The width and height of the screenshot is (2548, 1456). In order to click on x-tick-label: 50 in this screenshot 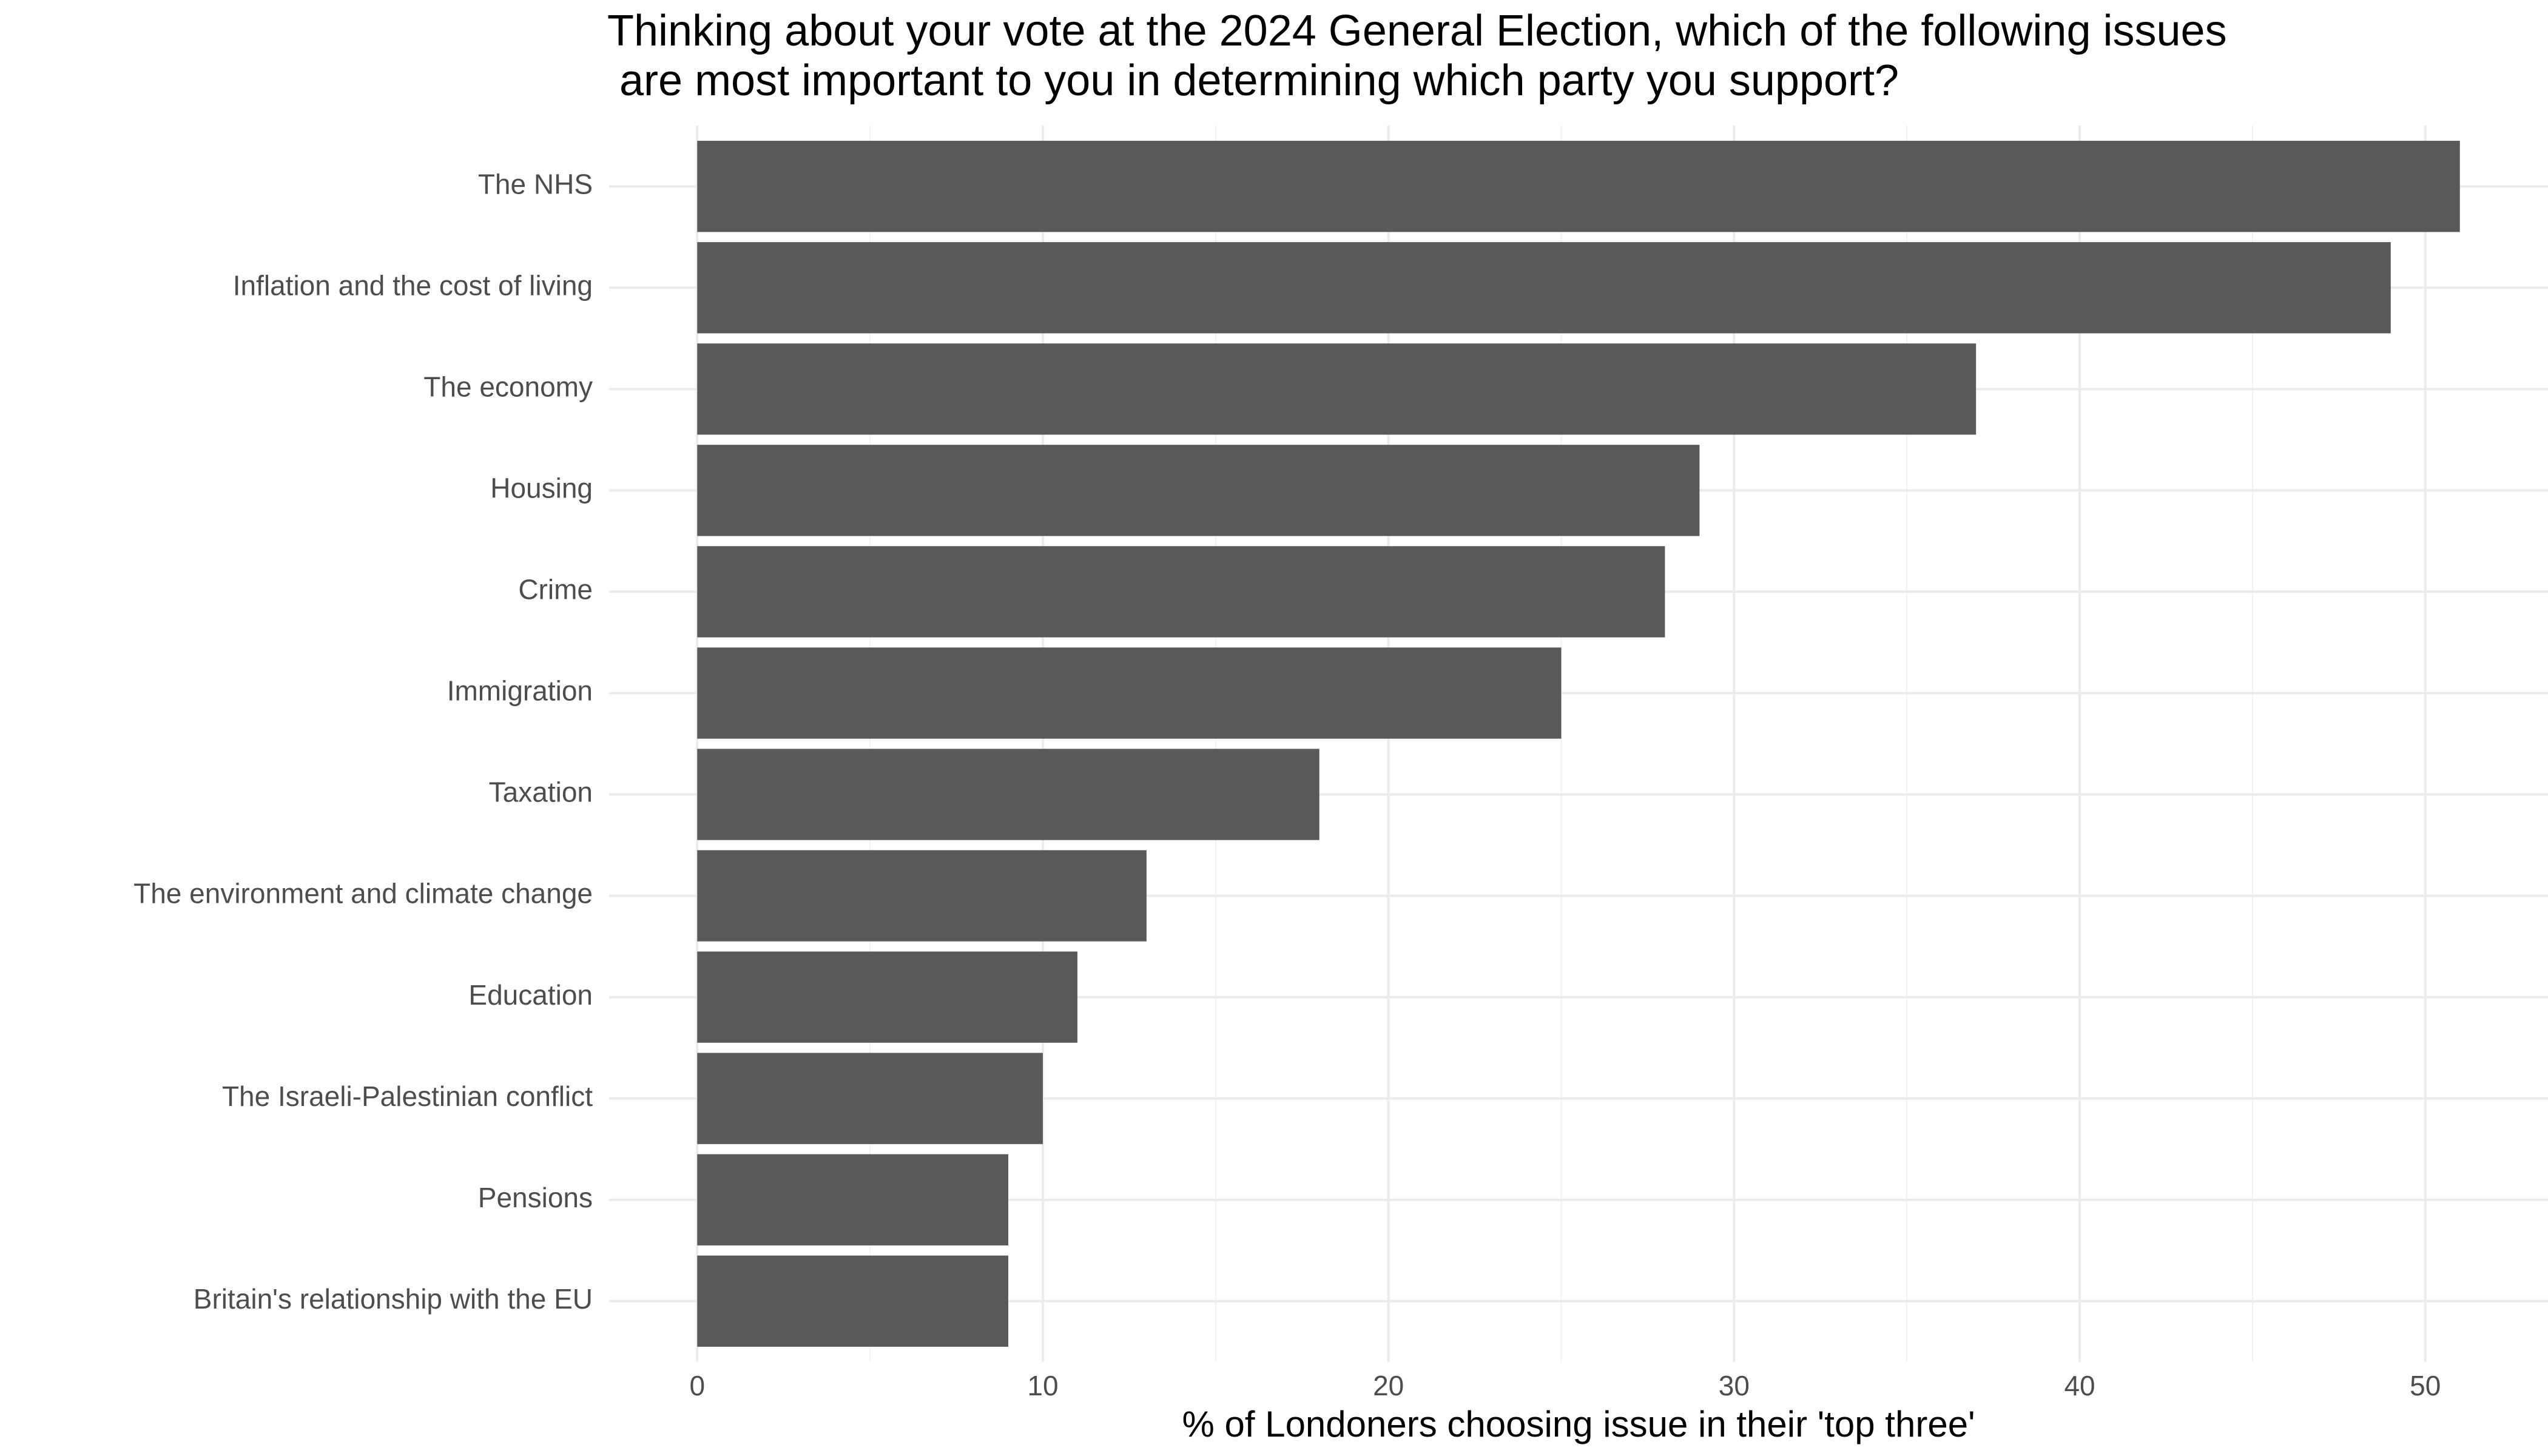, I will do `click(2425, 1385)`.